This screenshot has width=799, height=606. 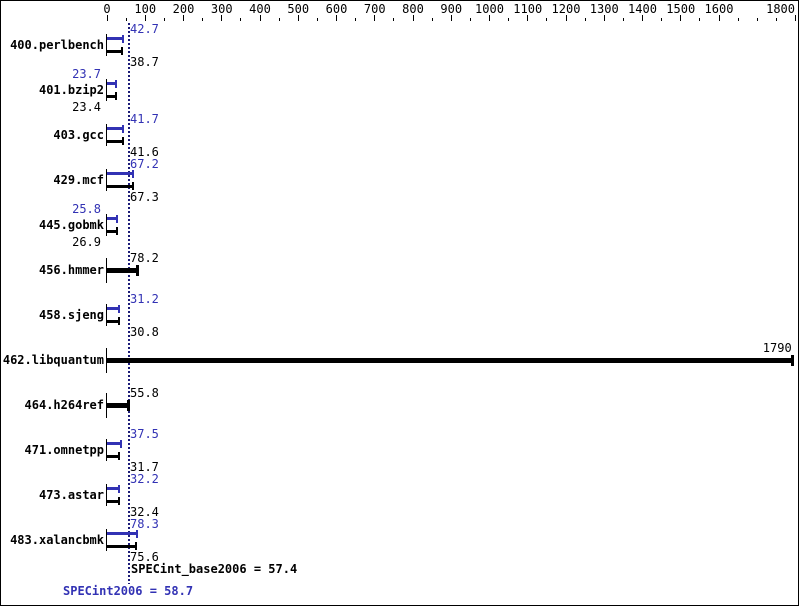 I want to click on benchmark-label: 471.omnetpp, so click(x=64, y=450).